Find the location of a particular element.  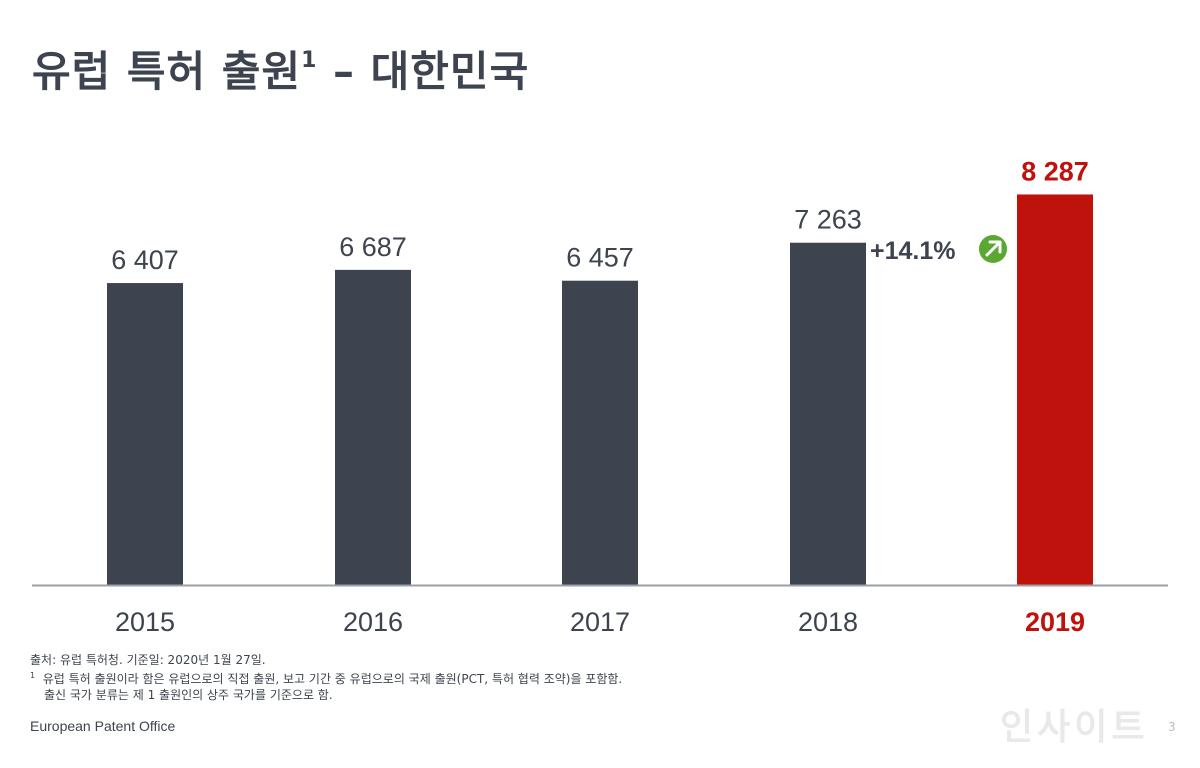

title-suffix: – 대한민국 is located at coordinates (423, 71).